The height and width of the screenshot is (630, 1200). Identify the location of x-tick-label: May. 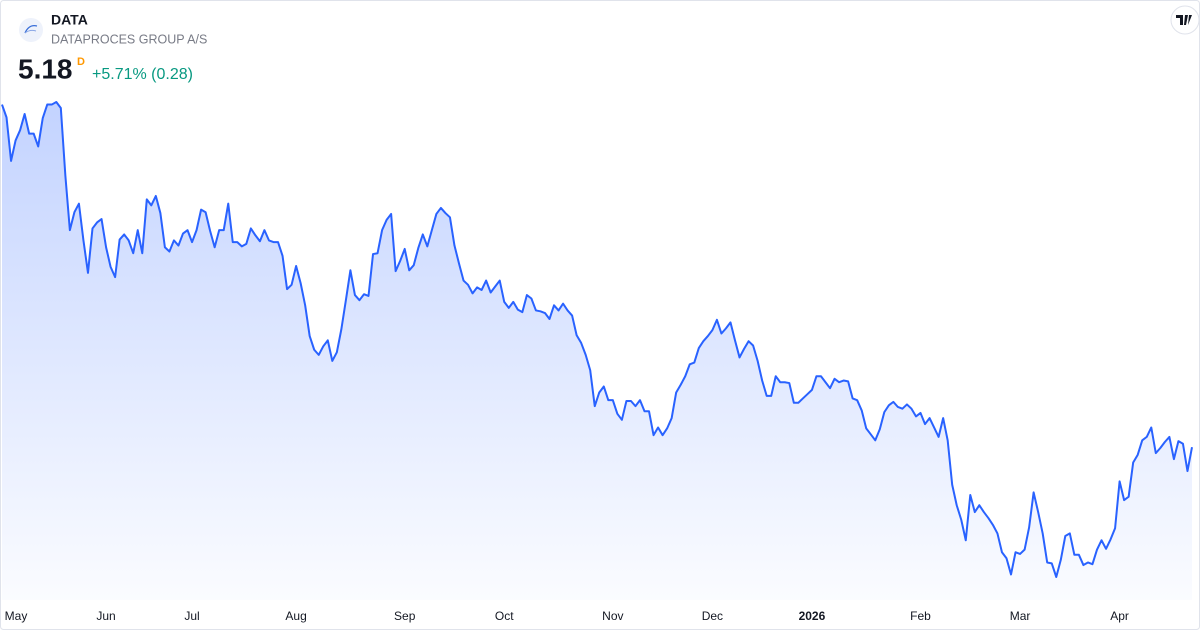
(16, 616).